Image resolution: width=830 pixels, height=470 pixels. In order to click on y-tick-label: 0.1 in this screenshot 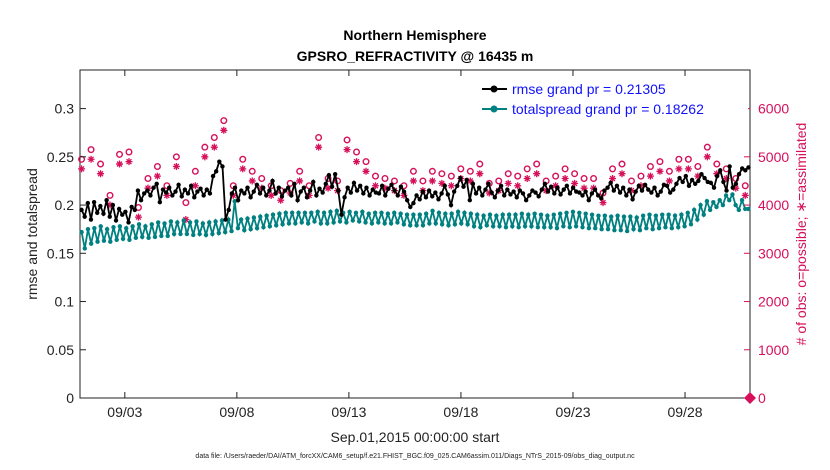, I will do `click(65, 302)`.